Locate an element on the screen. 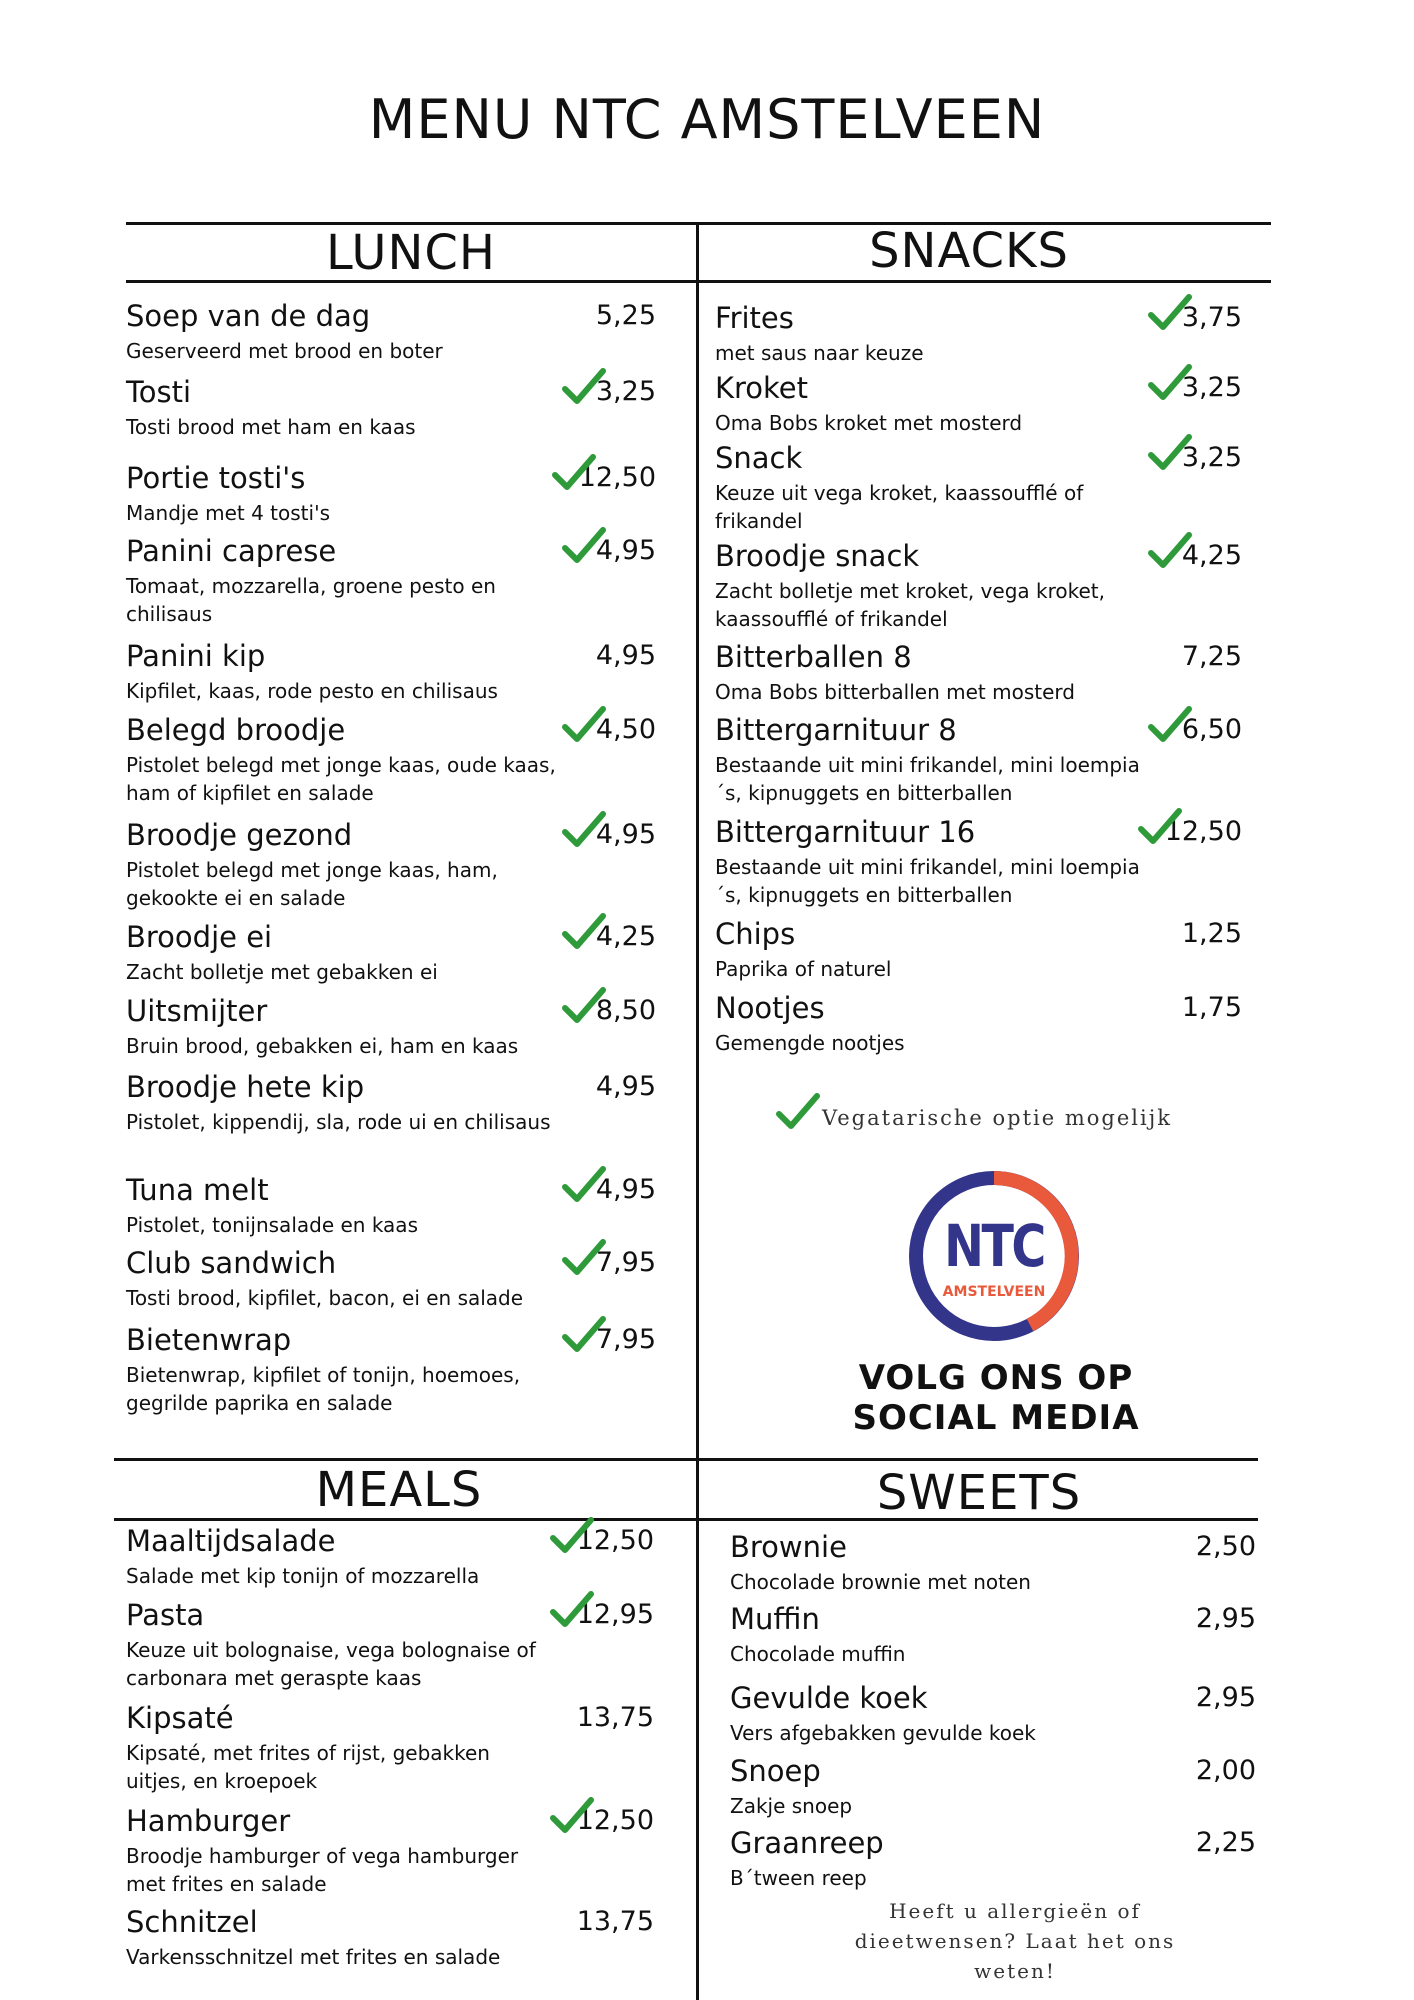 This screenshot has height=2000, width=1414. item-name: Muffin is located at coordinates (775, 1619).